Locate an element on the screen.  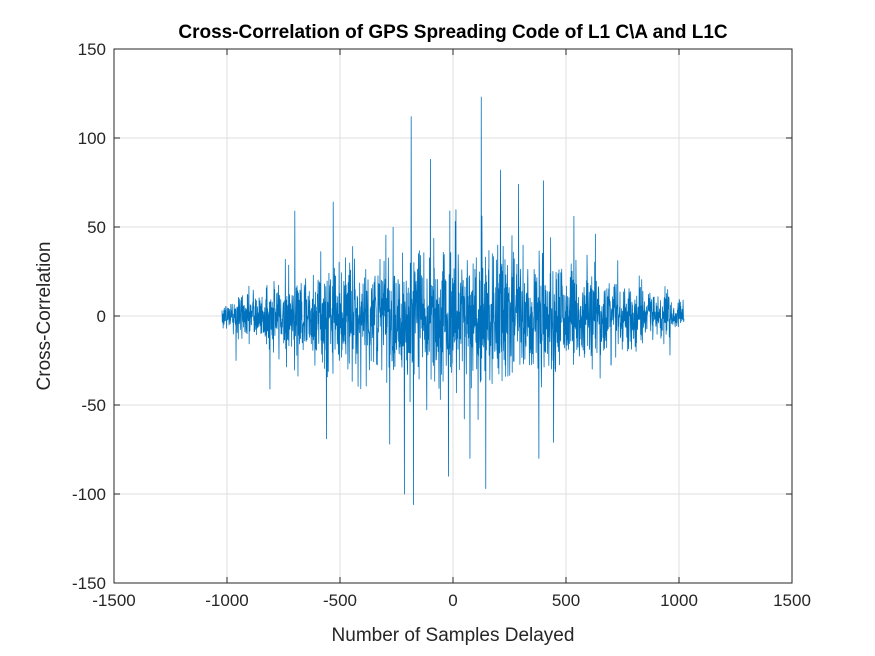
y-axis-label: Cross-Correlation is located at coordinates (44, 316).